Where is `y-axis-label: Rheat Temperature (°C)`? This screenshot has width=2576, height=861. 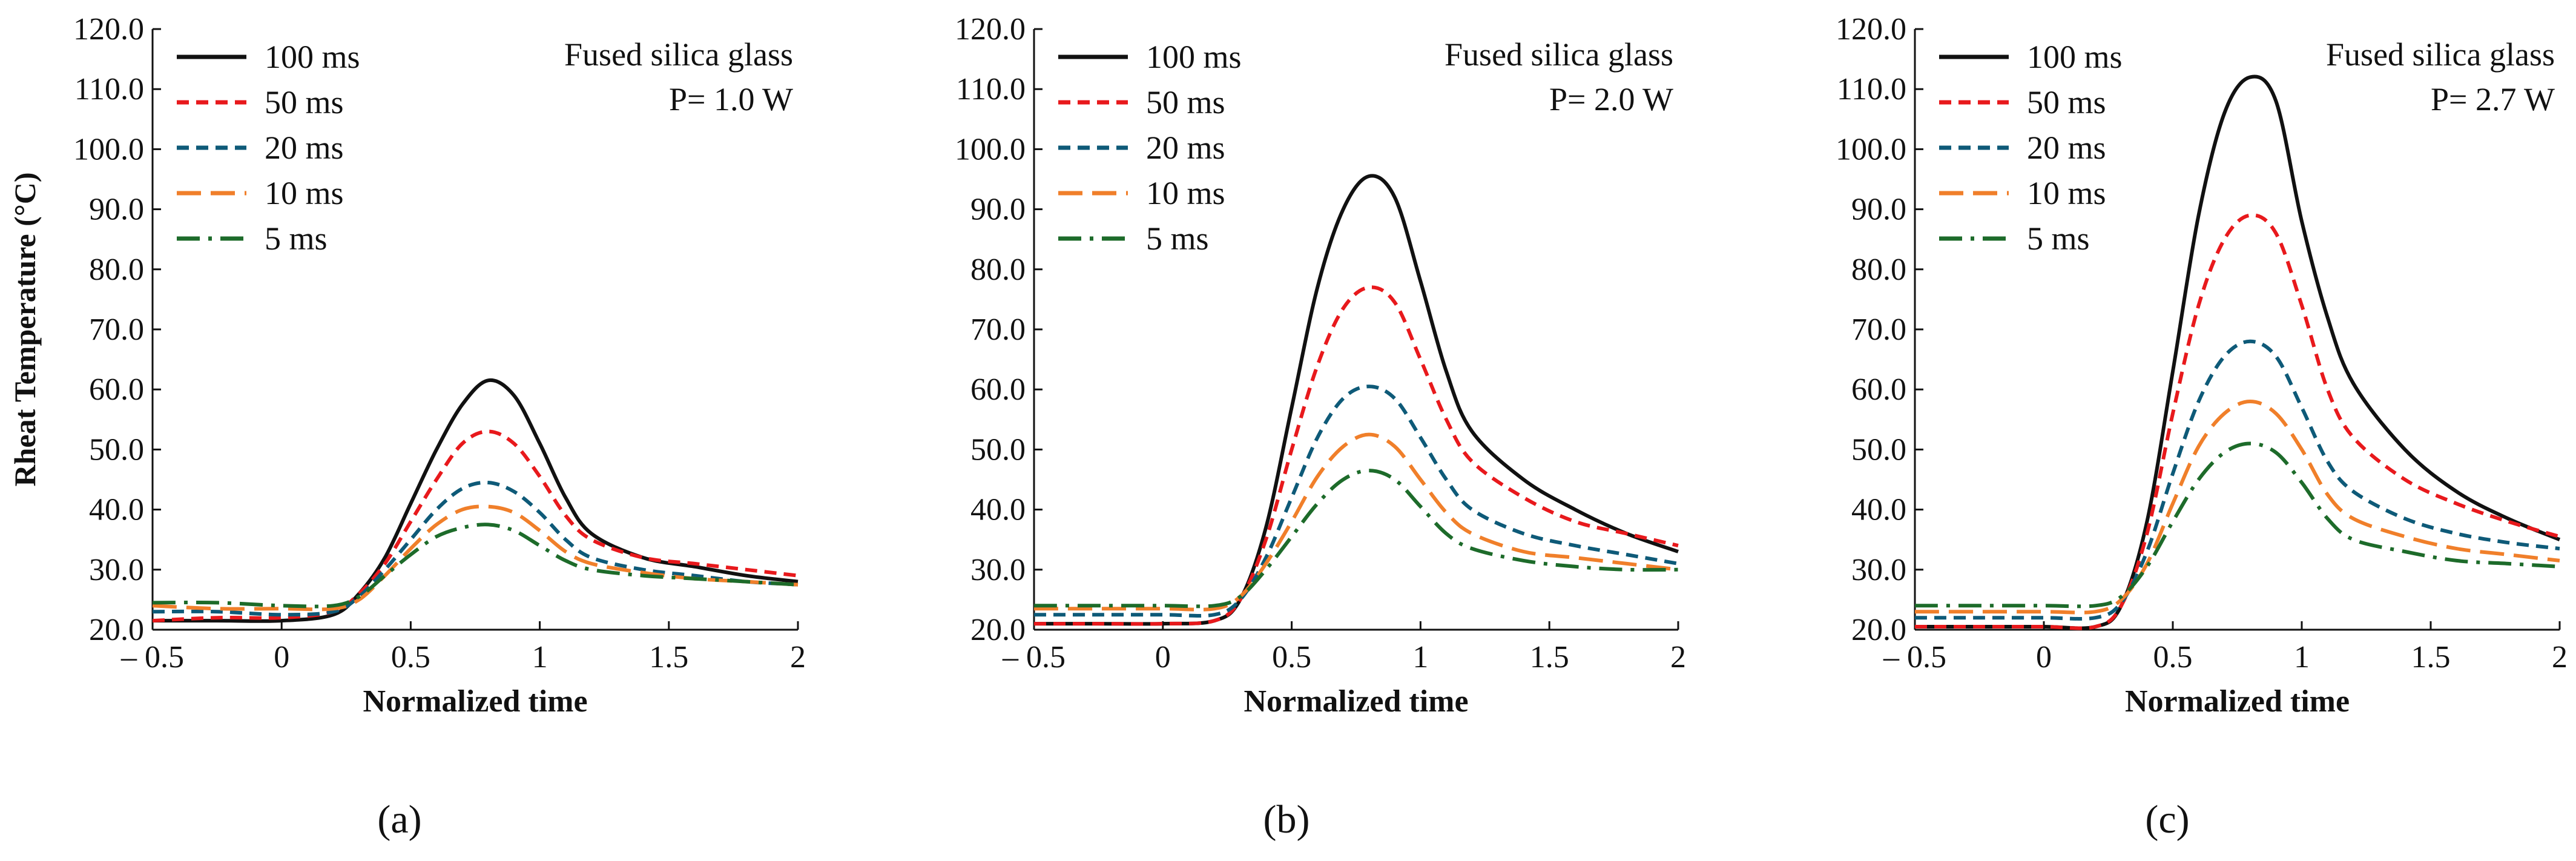
y-axis-label: Rheat Temperature (°C) is located at coordinates (25, 330).